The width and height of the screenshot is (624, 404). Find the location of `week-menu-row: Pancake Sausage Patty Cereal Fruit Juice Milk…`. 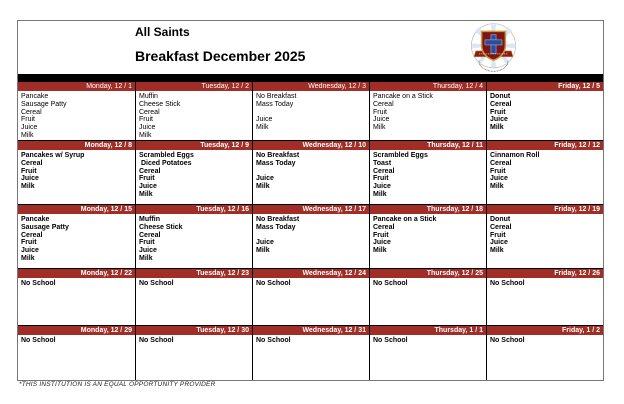

week-menu-row: Pancake Sausage Patty Cereal Fruit Juice Milk… is located at coordinates (310, 115).